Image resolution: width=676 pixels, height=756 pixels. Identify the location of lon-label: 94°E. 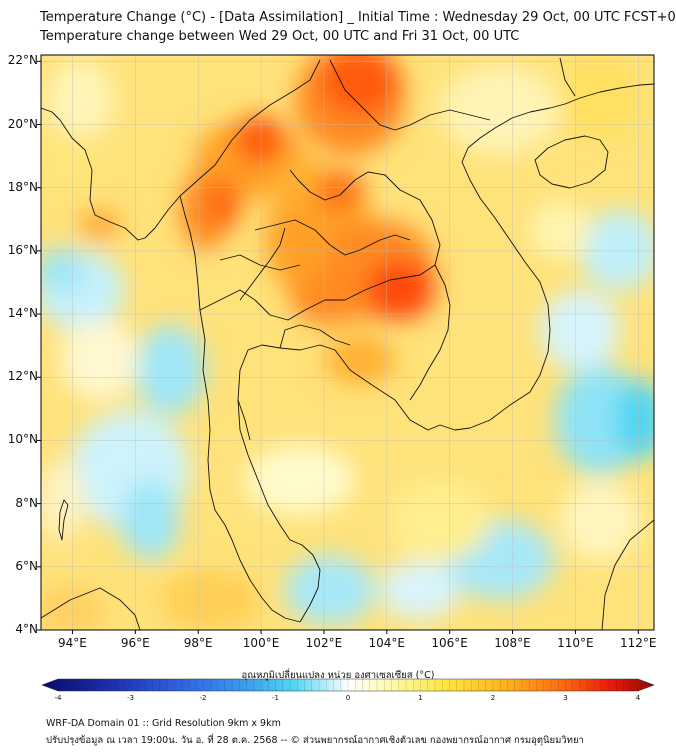
(72, 643).